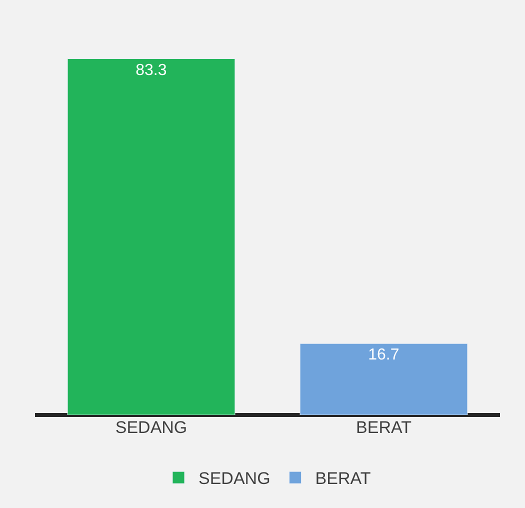  I want to click on legend-label: BERAT, so click(343, 478).